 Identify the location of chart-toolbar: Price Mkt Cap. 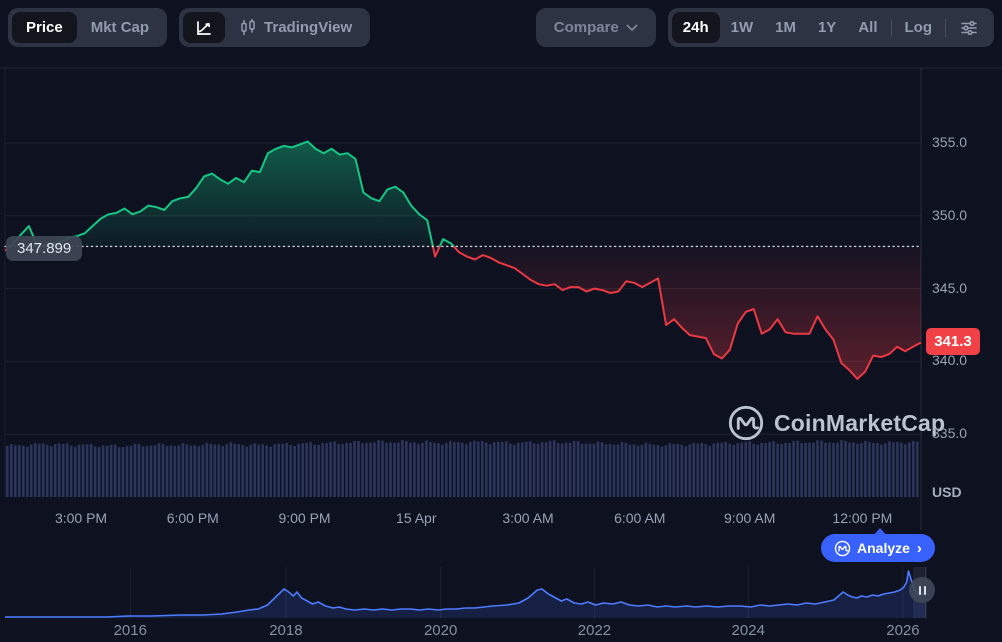
(501, 27).